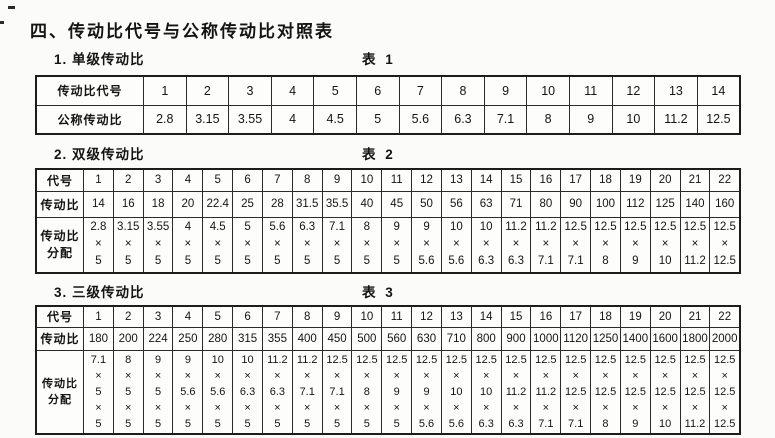 This screenshot has width=775, height=438. I want to click on section-heading-row: 2. 双级传动比 表 2, so click(383, 155).